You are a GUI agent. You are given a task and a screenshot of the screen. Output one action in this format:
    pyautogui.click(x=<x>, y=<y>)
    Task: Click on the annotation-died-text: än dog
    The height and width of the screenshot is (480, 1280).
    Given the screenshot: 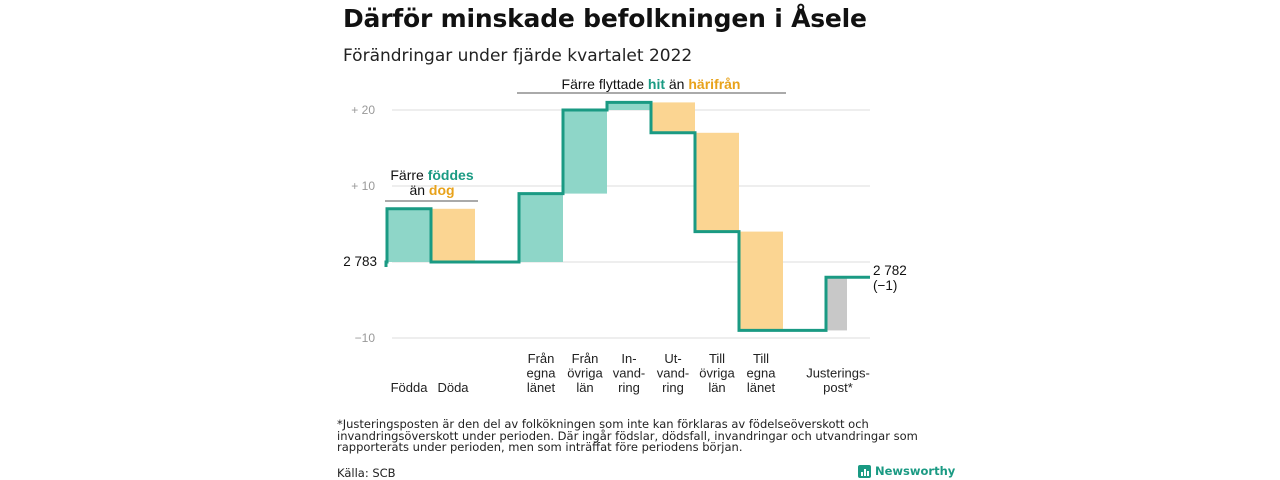 What is the action you would take?
    pyautogui.click(x=431, y=190)
    